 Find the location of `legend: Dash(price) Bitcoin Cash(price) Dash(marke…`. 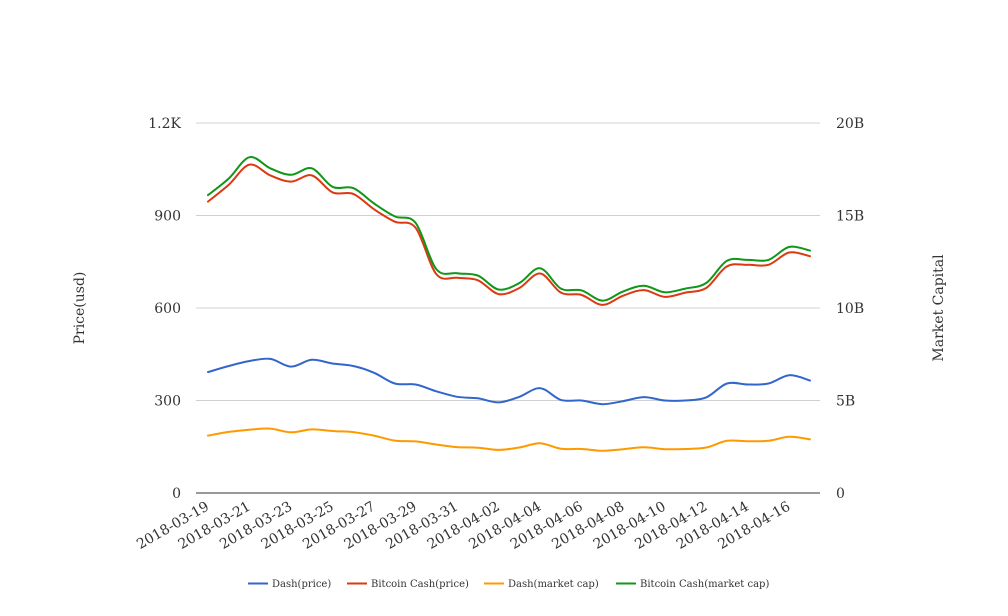

legend: Dash(price) Bitcoin Cash(price) Dash(marke… is located at coordinates (508, 584).